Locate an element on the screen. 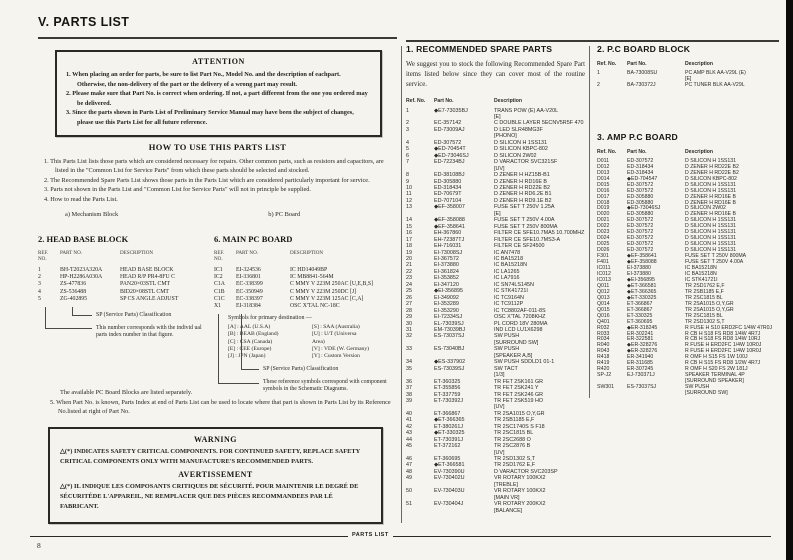  table-row: 23 EI-353852 IC LA7916 is located at coordinates (495, 278).